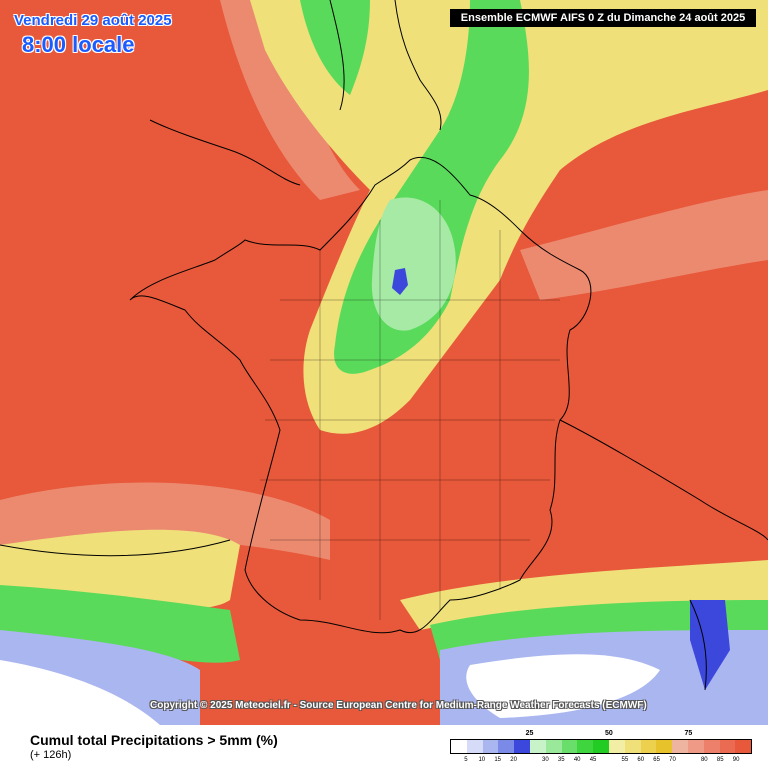 The height and width of the screenshot is (768, 768). What do you see at coordinates (688, 733) in the screenshot?
I see `legend-major-label: 75` at bounding box center [688, 733].